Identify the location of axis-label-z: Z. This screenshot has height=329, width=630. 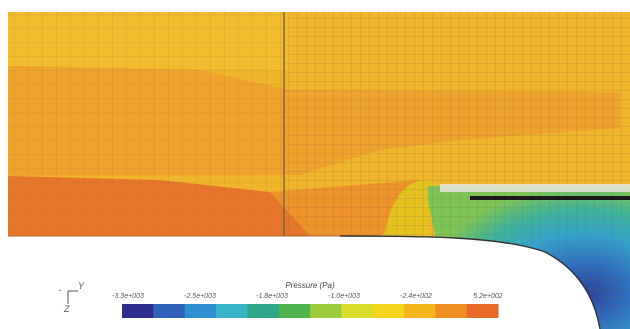
(67, 309).